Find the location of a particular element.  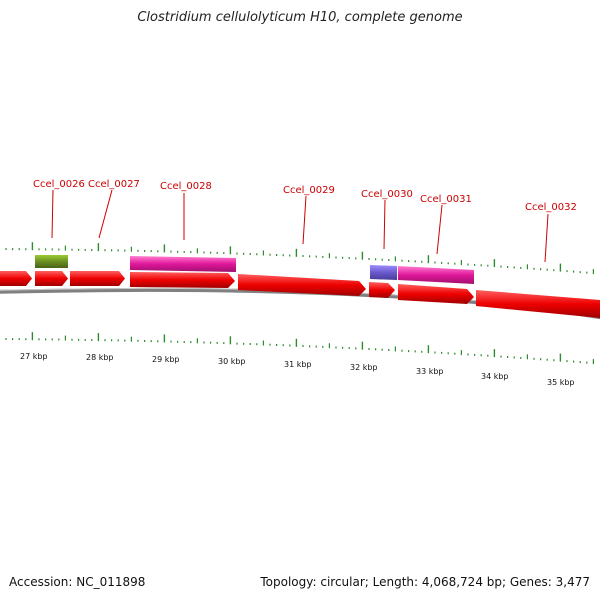

gene-label: Ccel_0032 is located at coordinates (551, 207).